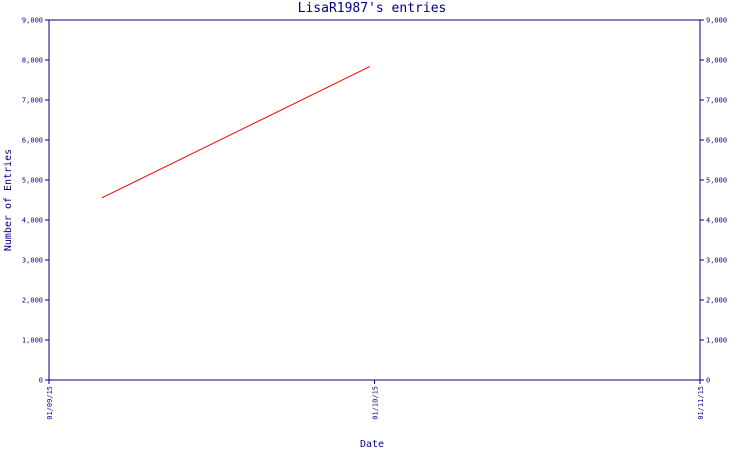  Describe the element at coordinates (716, 21) in the screenshot. I see `y-tick-label-right: 9,000` at that location.